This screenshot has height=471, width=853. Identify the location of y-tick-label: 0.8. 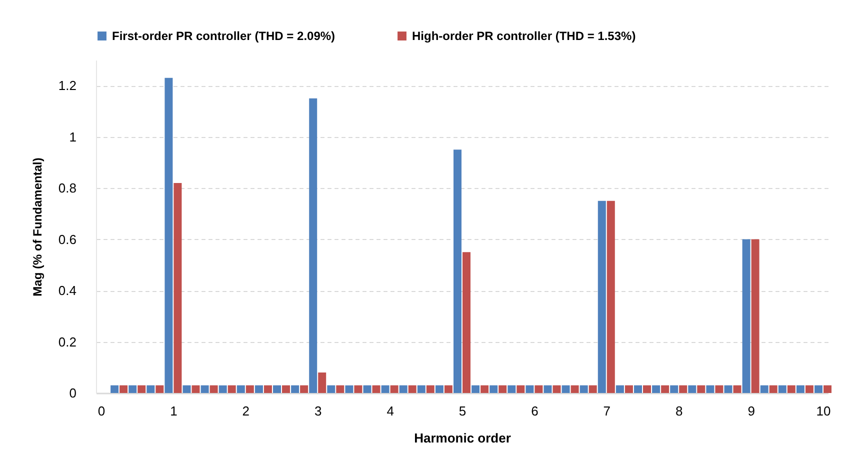
(67, 188).